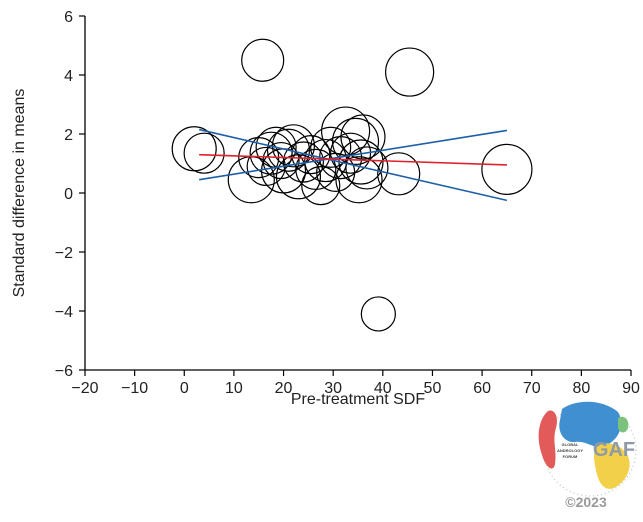 The height and width of the screenshot is (522, 643). I want to click on logo-yellow-continent, so click(612, 466).